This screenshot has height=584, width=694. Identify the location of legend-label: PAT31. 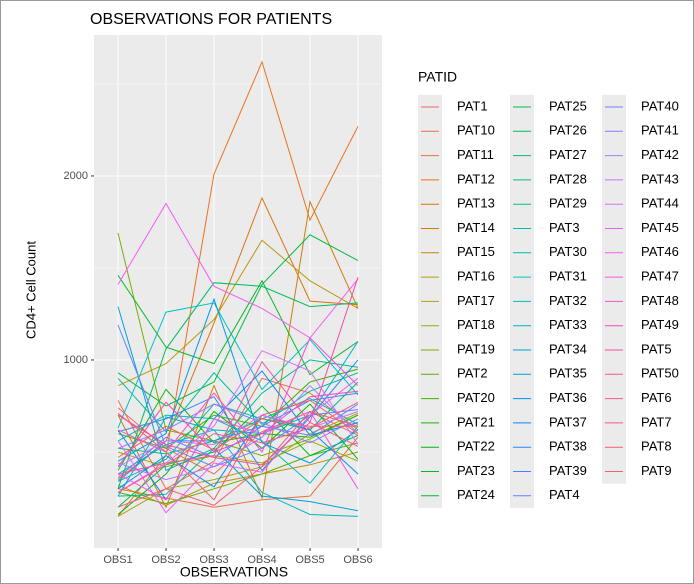
(568, 276).